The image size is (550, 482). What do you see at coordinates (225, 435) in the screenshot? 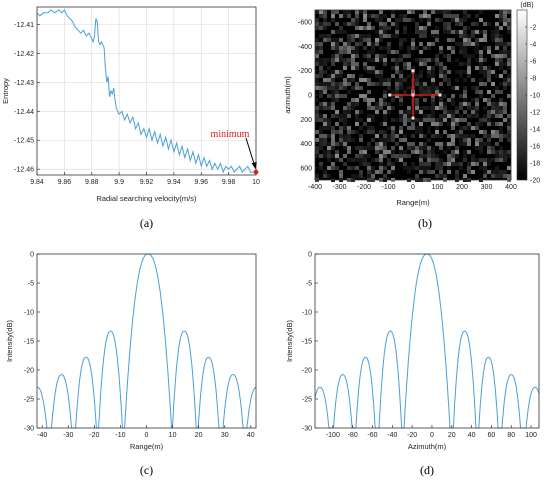
I see `c-xtick-label: 30` at bounding box center [225, 435].